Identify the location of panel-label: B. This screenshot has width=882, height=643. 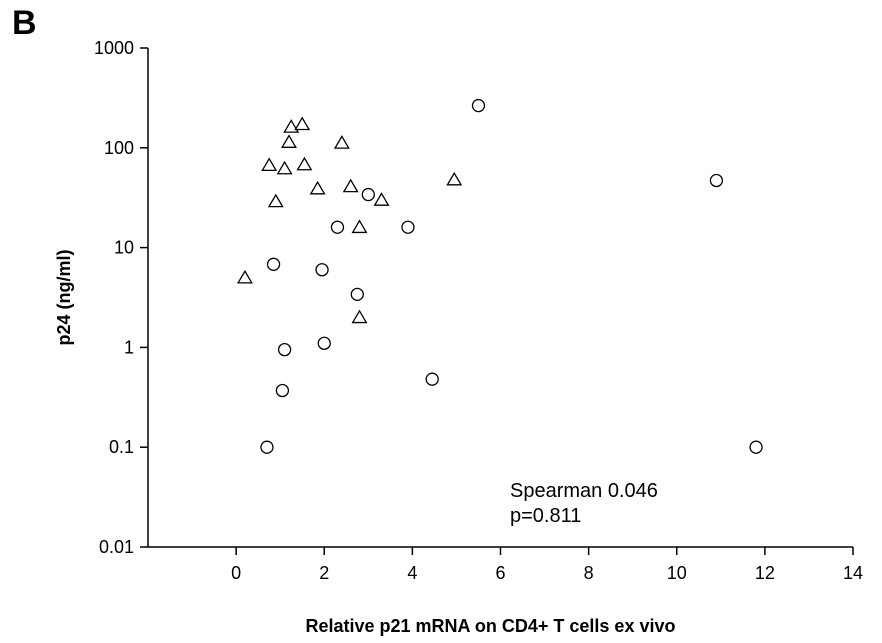
(24, 23).